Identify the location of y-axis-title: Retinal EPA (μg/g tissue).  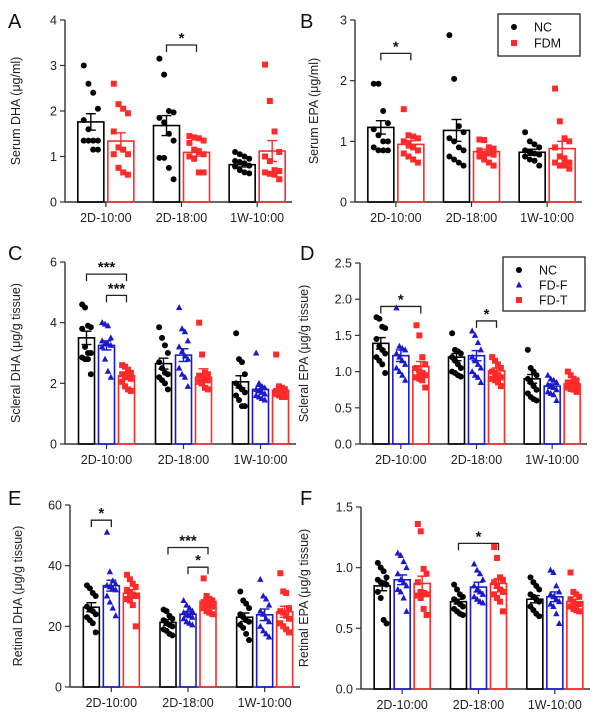
(304, 598).